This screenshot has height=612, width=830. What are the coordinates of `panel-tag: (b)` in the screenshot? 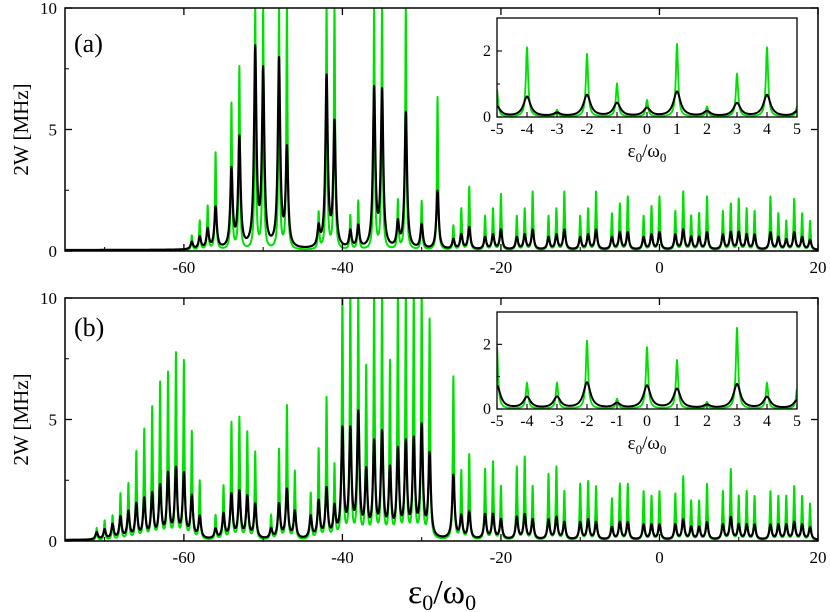 It's located at (89, 327).